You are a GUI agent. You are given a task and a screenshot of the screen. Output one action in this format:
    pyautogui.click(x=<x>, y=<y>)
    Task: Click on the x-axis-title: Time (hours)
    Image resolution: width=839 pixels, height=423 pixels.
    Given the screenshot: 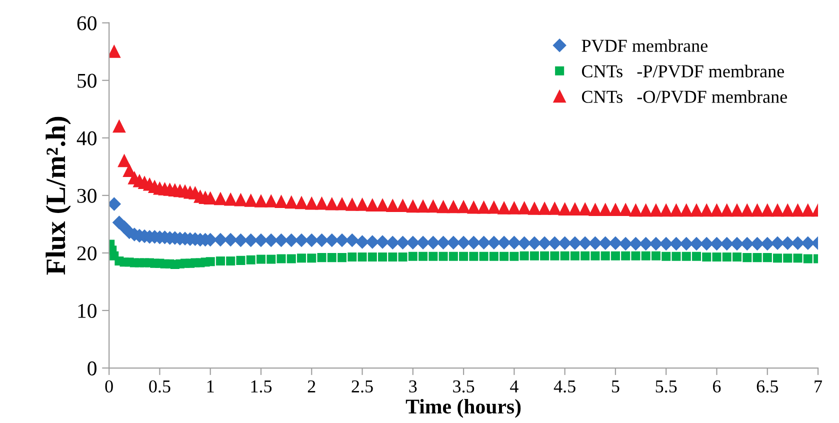 What is the action you would take?
    pyautogui.click(x=463, y=408)
    